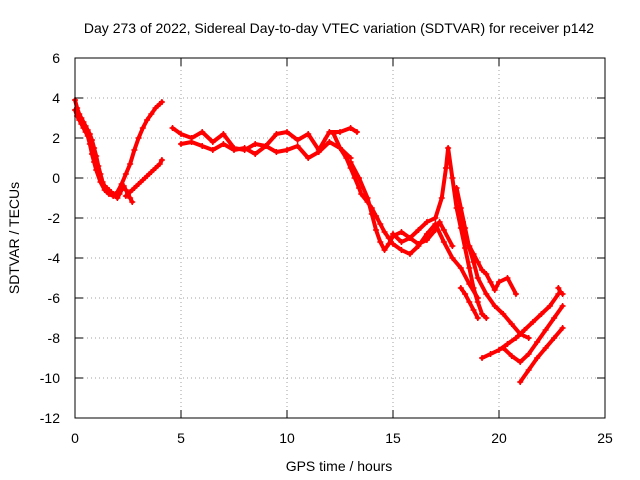 Image resolution: width=640 pixels, height=480 pixels. Describe the element at coordinates (54, 218) in the screenshot. I see `y-tick-label: -2` at that location.